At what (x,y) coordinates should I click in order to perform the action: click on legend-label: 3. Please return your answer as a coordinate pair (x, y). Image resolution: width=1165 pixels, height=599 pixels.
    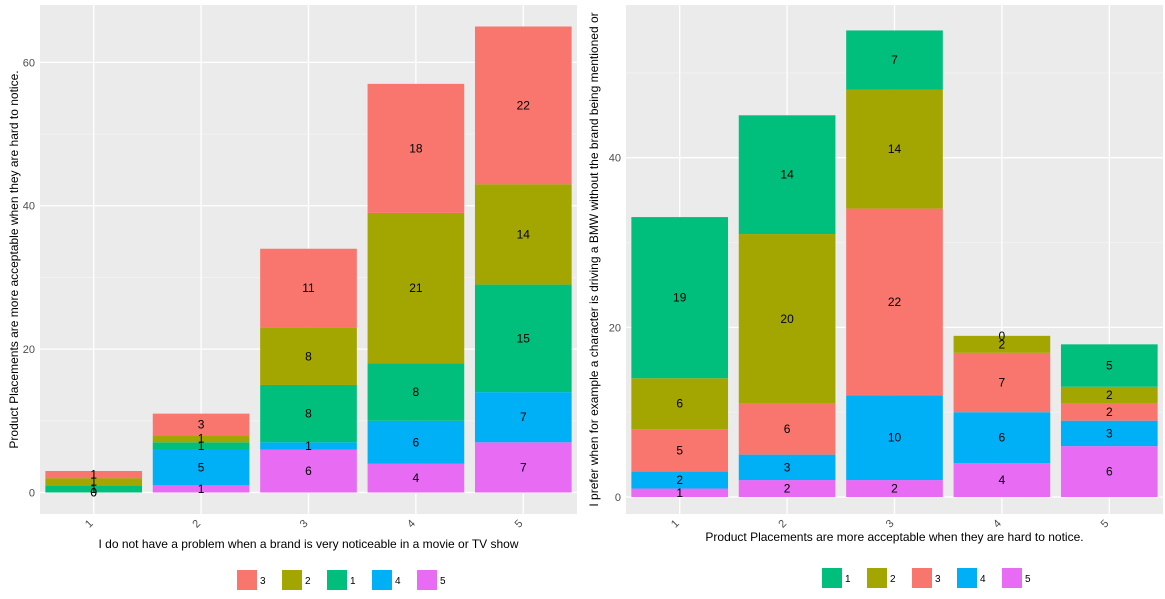
    Looking at the image, I should click on (263, 581).